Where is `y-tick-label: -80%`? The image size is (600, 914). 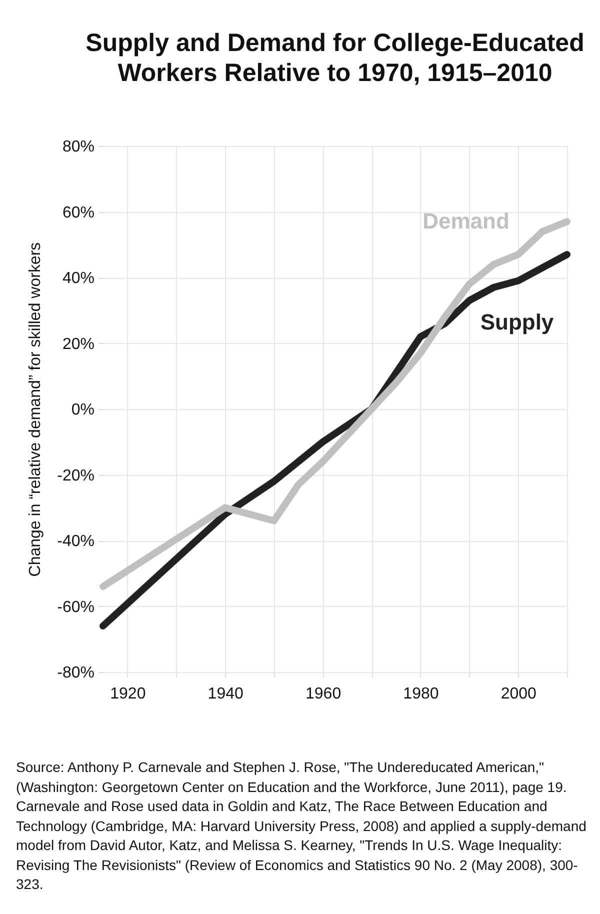 y-tick-label: -80% is located at coordinates (75, 673).